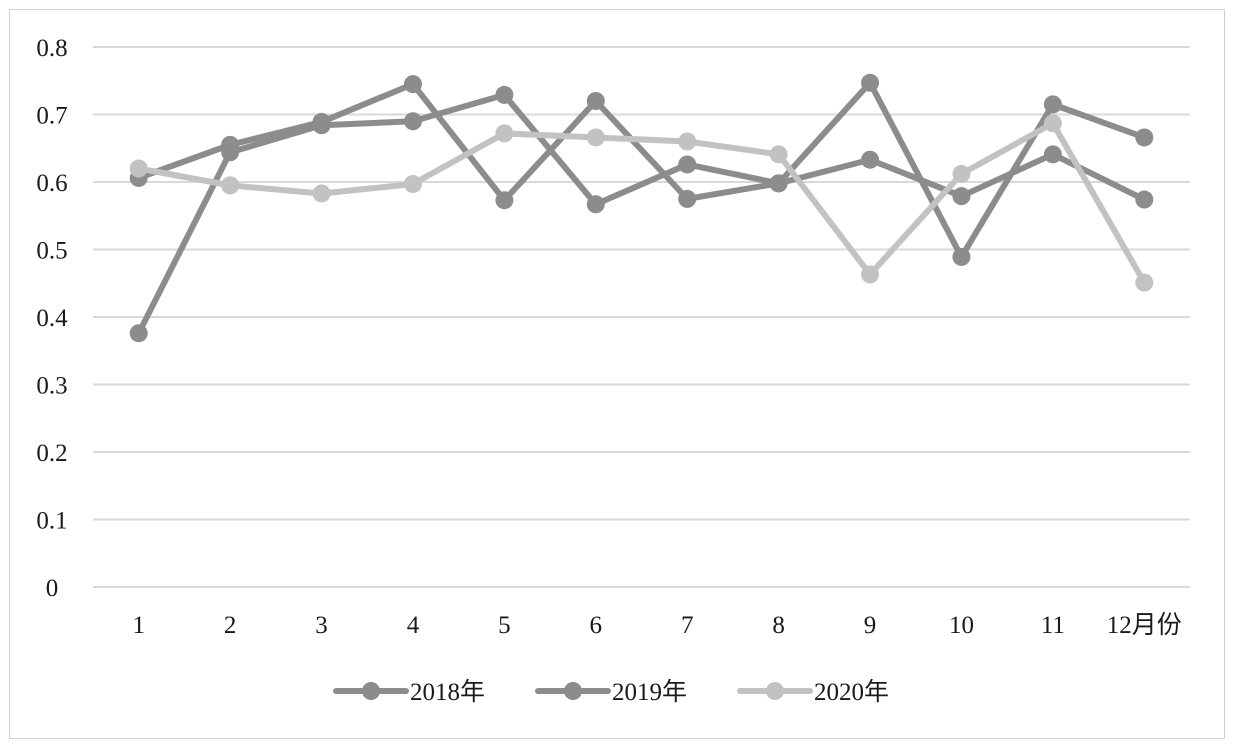 This screenshot has height=750, width=1236. What do you see at coordinates (230, 625) in the screenshot?
I see `x-tick-label: 2` at bounding box center [230, 625].